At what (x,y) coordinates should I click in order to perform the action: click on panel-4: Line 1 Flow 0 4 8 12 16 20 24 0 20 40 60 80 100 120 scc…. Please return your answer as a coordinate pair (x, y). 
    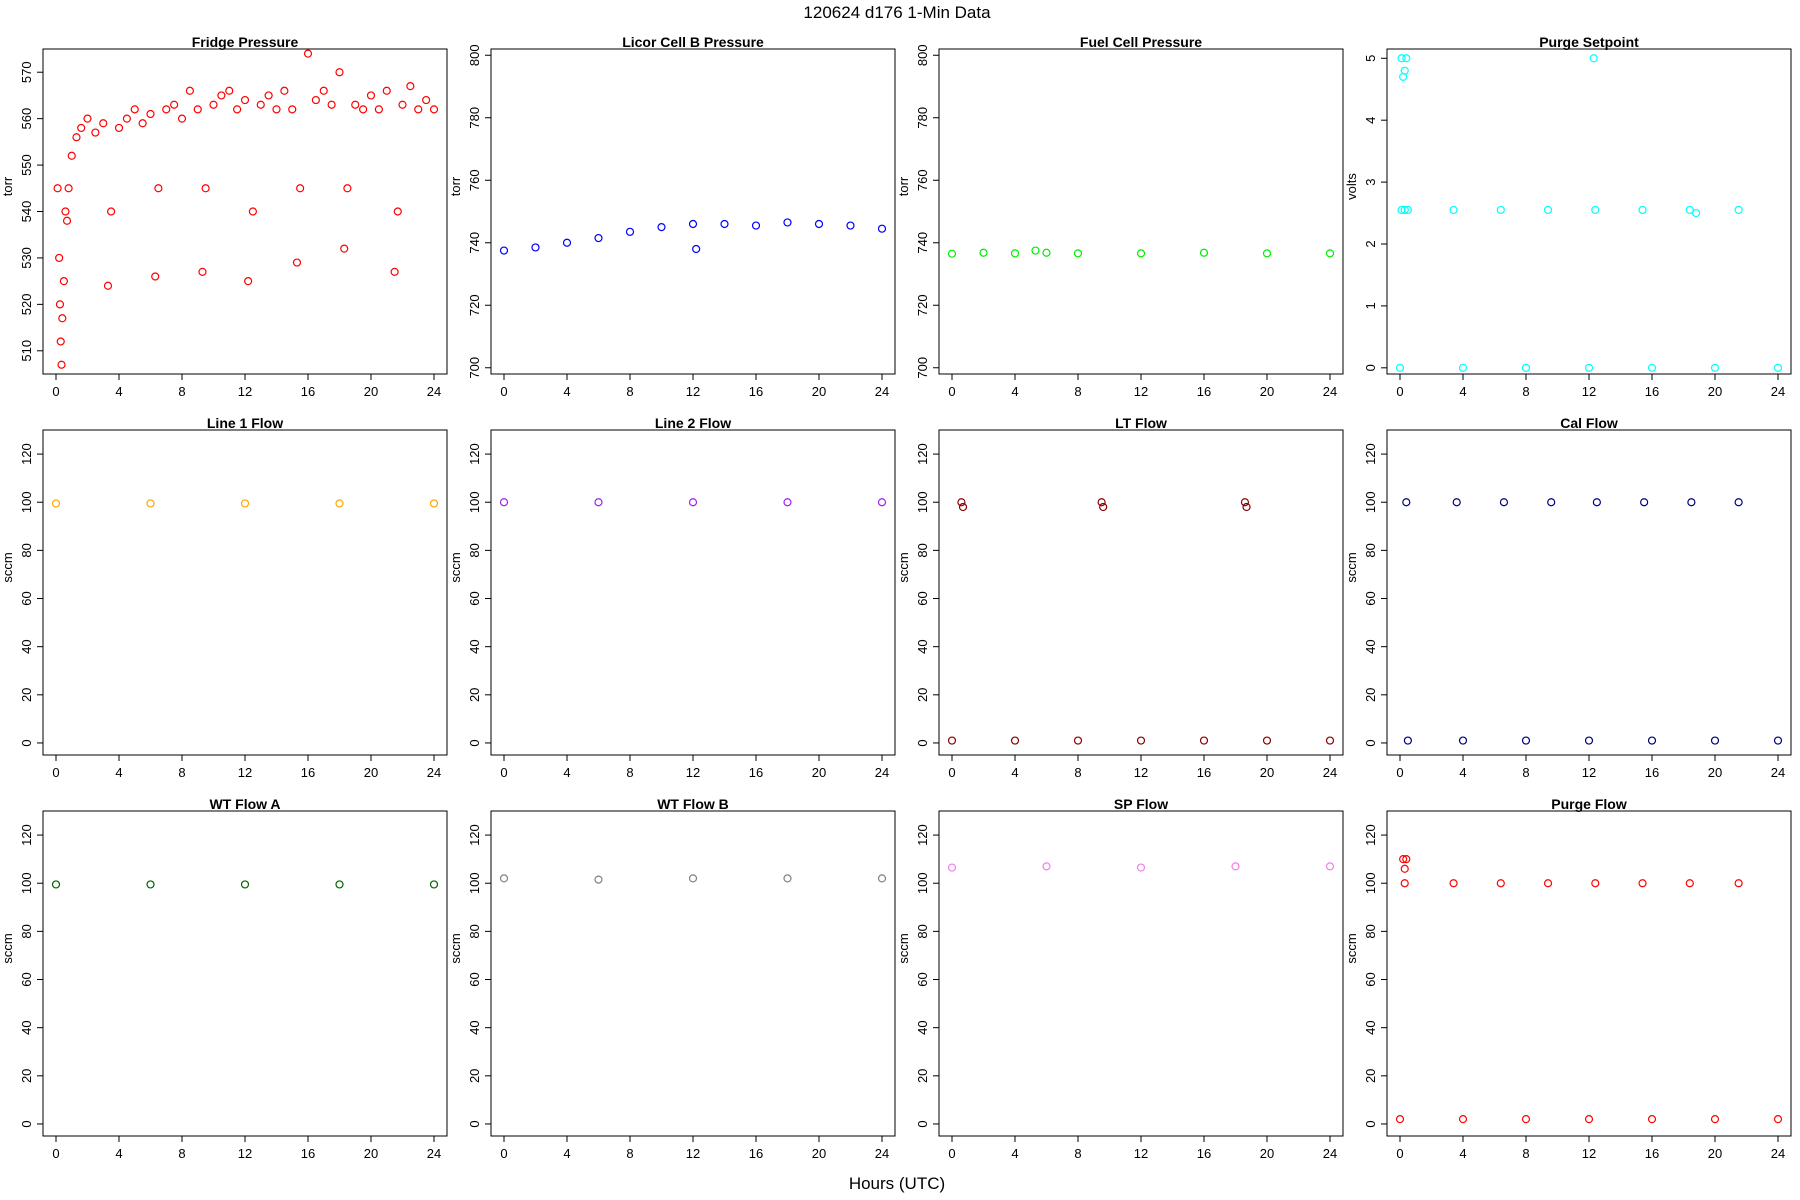
    Looking at the image, I should click on (224, 597).